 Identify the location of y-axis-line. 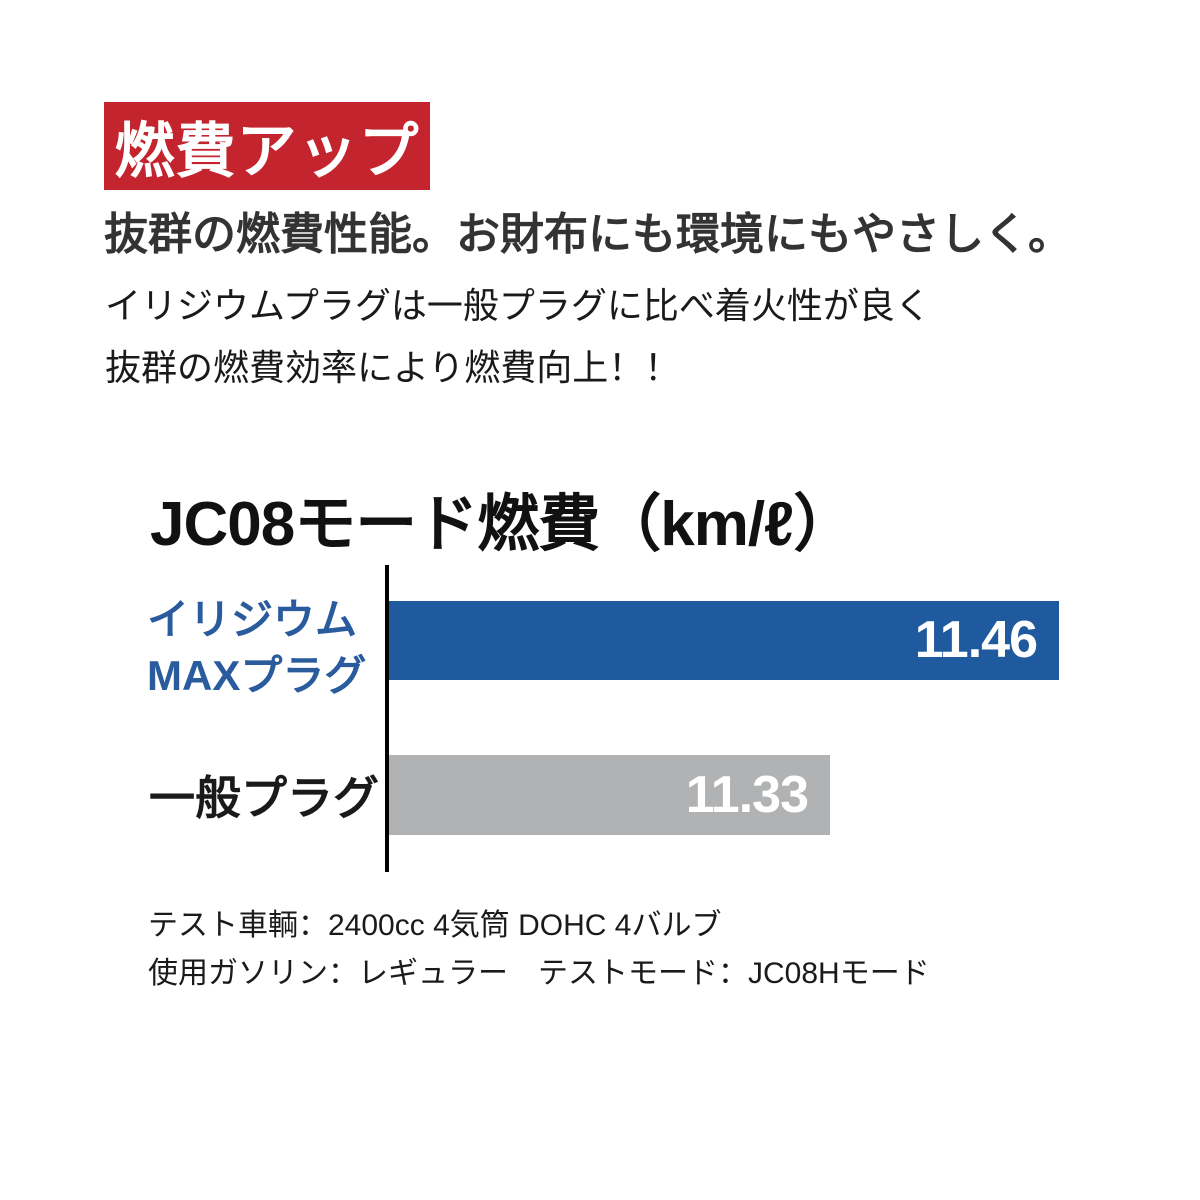
(387, 718).